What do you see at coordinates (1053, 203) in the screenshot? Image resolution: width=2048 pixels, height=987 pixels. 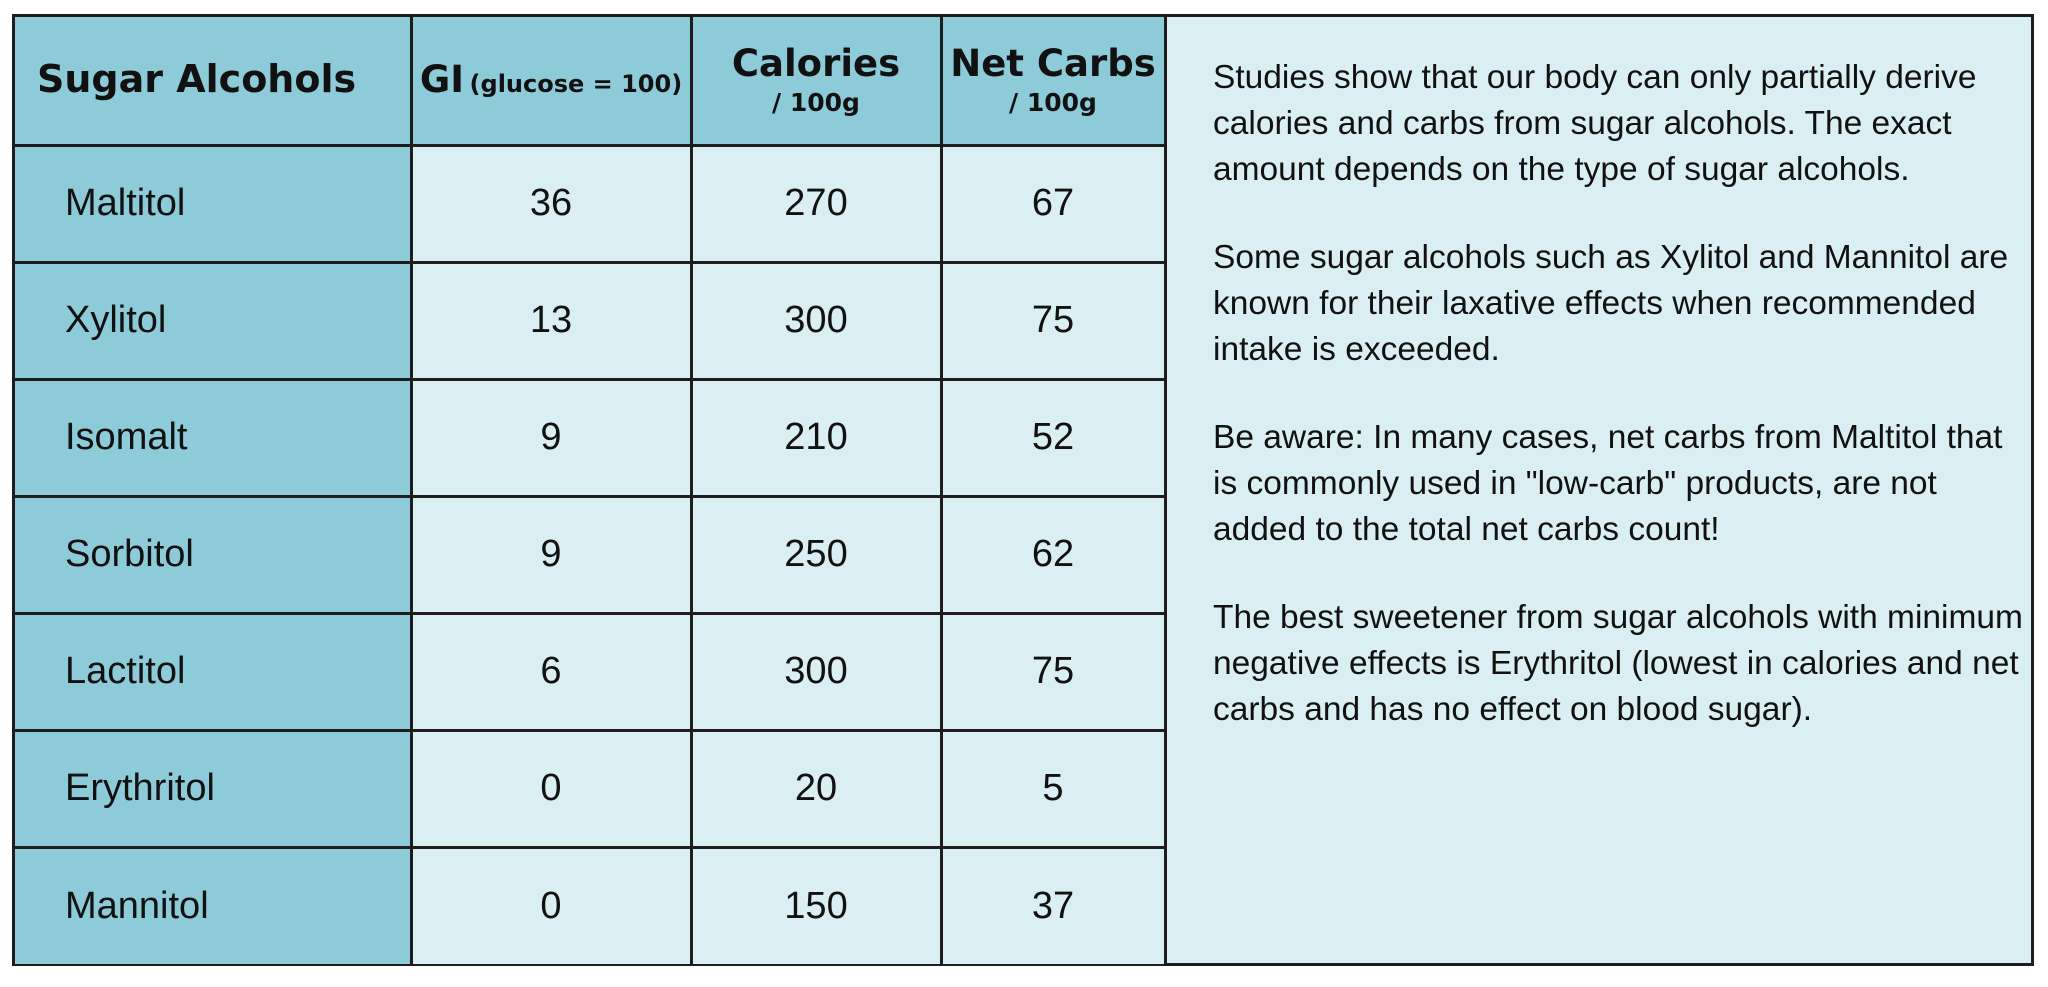 I see `net-carbs-value: 67` at bounding box center [1053, 203].